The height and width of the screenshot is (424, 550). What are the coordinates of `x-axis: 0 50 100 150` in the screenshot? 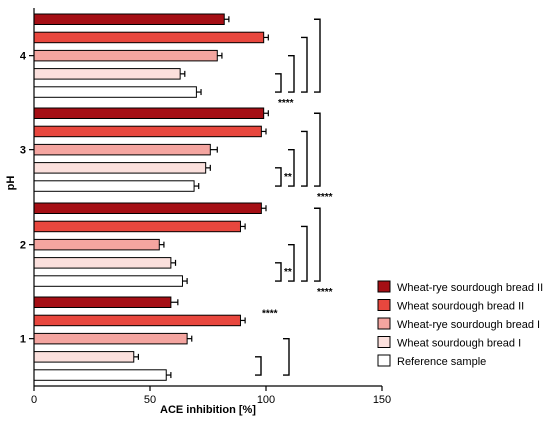 It's located at (211, 395).